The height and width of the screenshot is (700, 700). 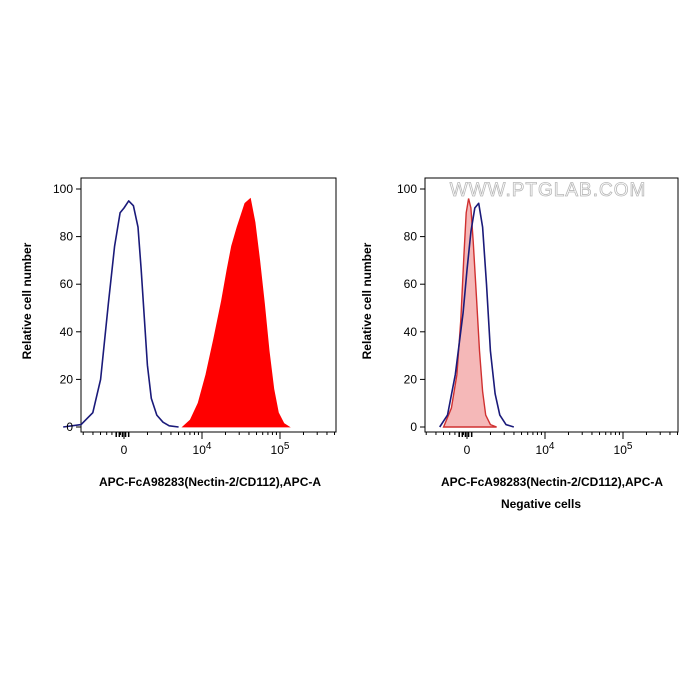 What do you see at coordinates (548, 190) in the screenshot?
I see `watermark: WWW.PTGLAB.COM` at bounding box center [548, 190].